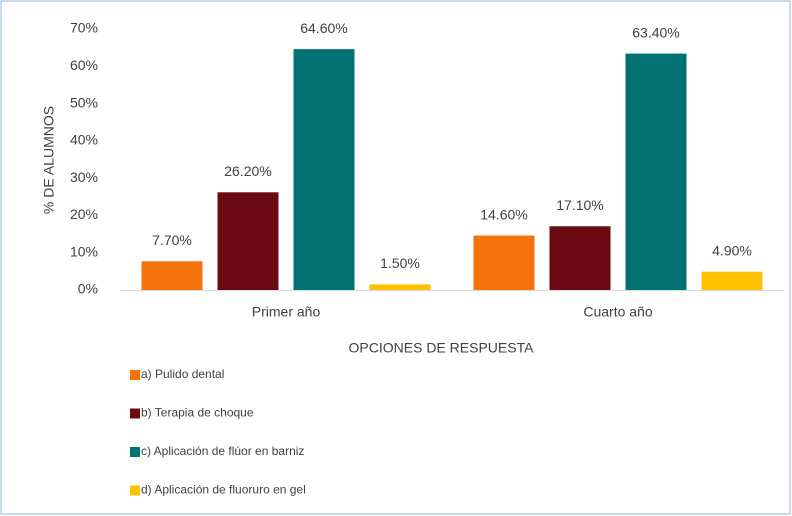 The image size is (792, 516). Describe the element at coordinates (323, 28) in the screenshot. I see `value-label: 64.60%` at that location.